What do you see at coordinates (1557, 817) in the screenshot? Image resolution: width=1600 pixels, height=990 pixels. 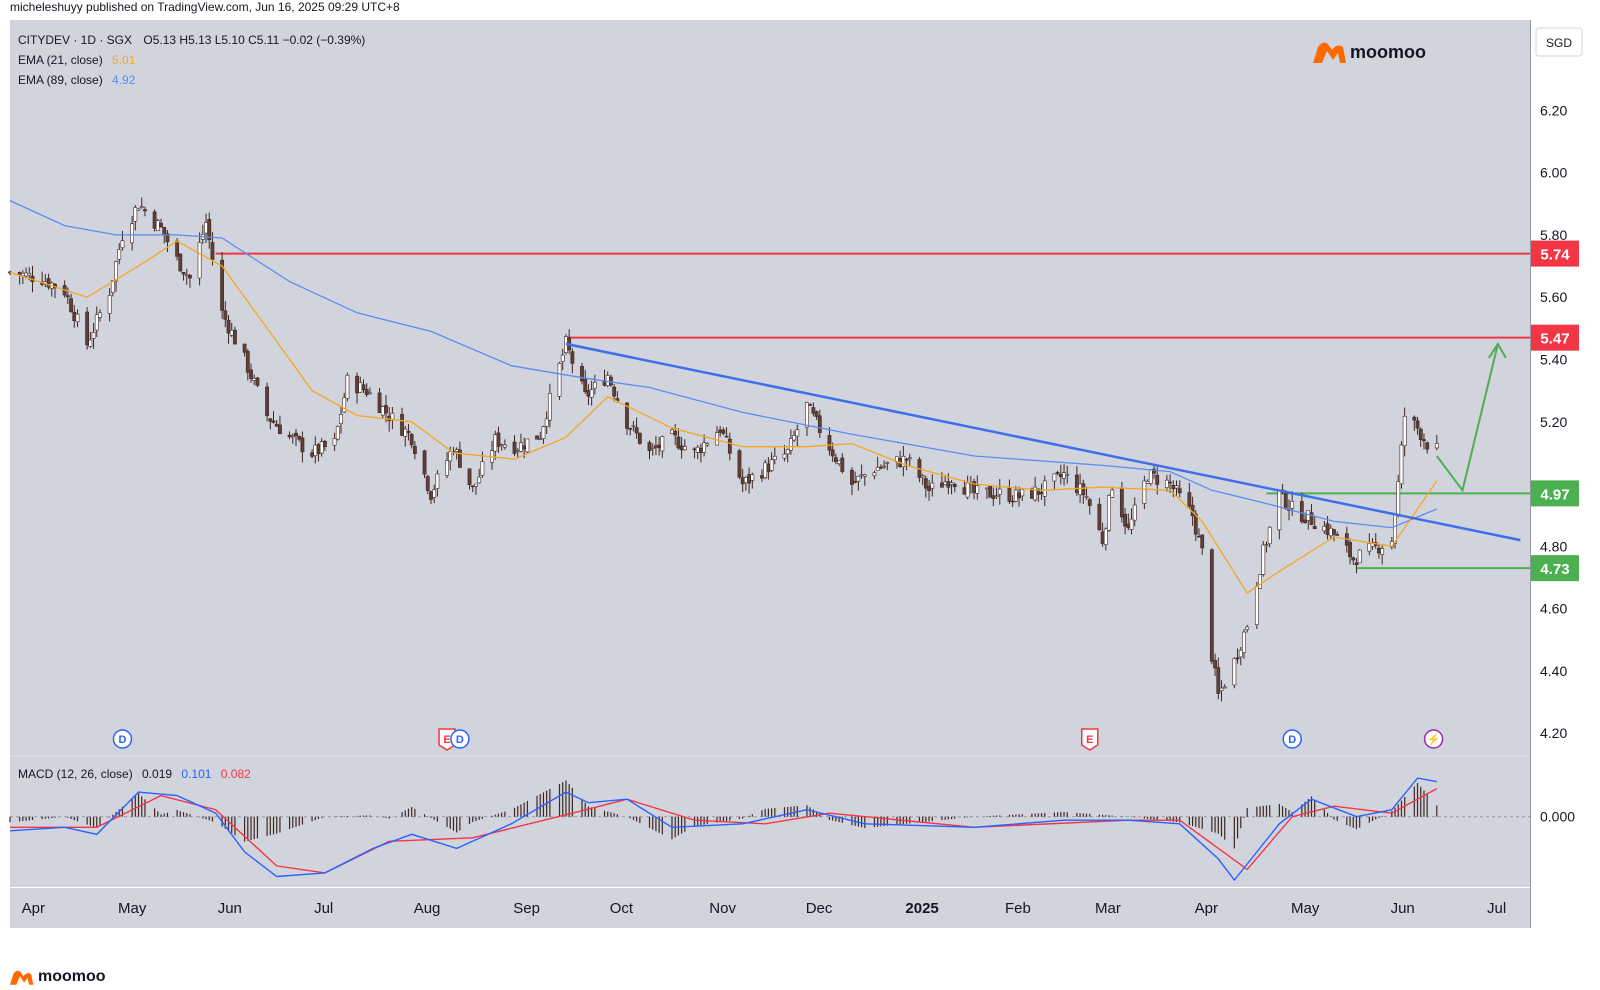 I see `macd-tick-label: 0.000` at bounding box center [1557, 817].